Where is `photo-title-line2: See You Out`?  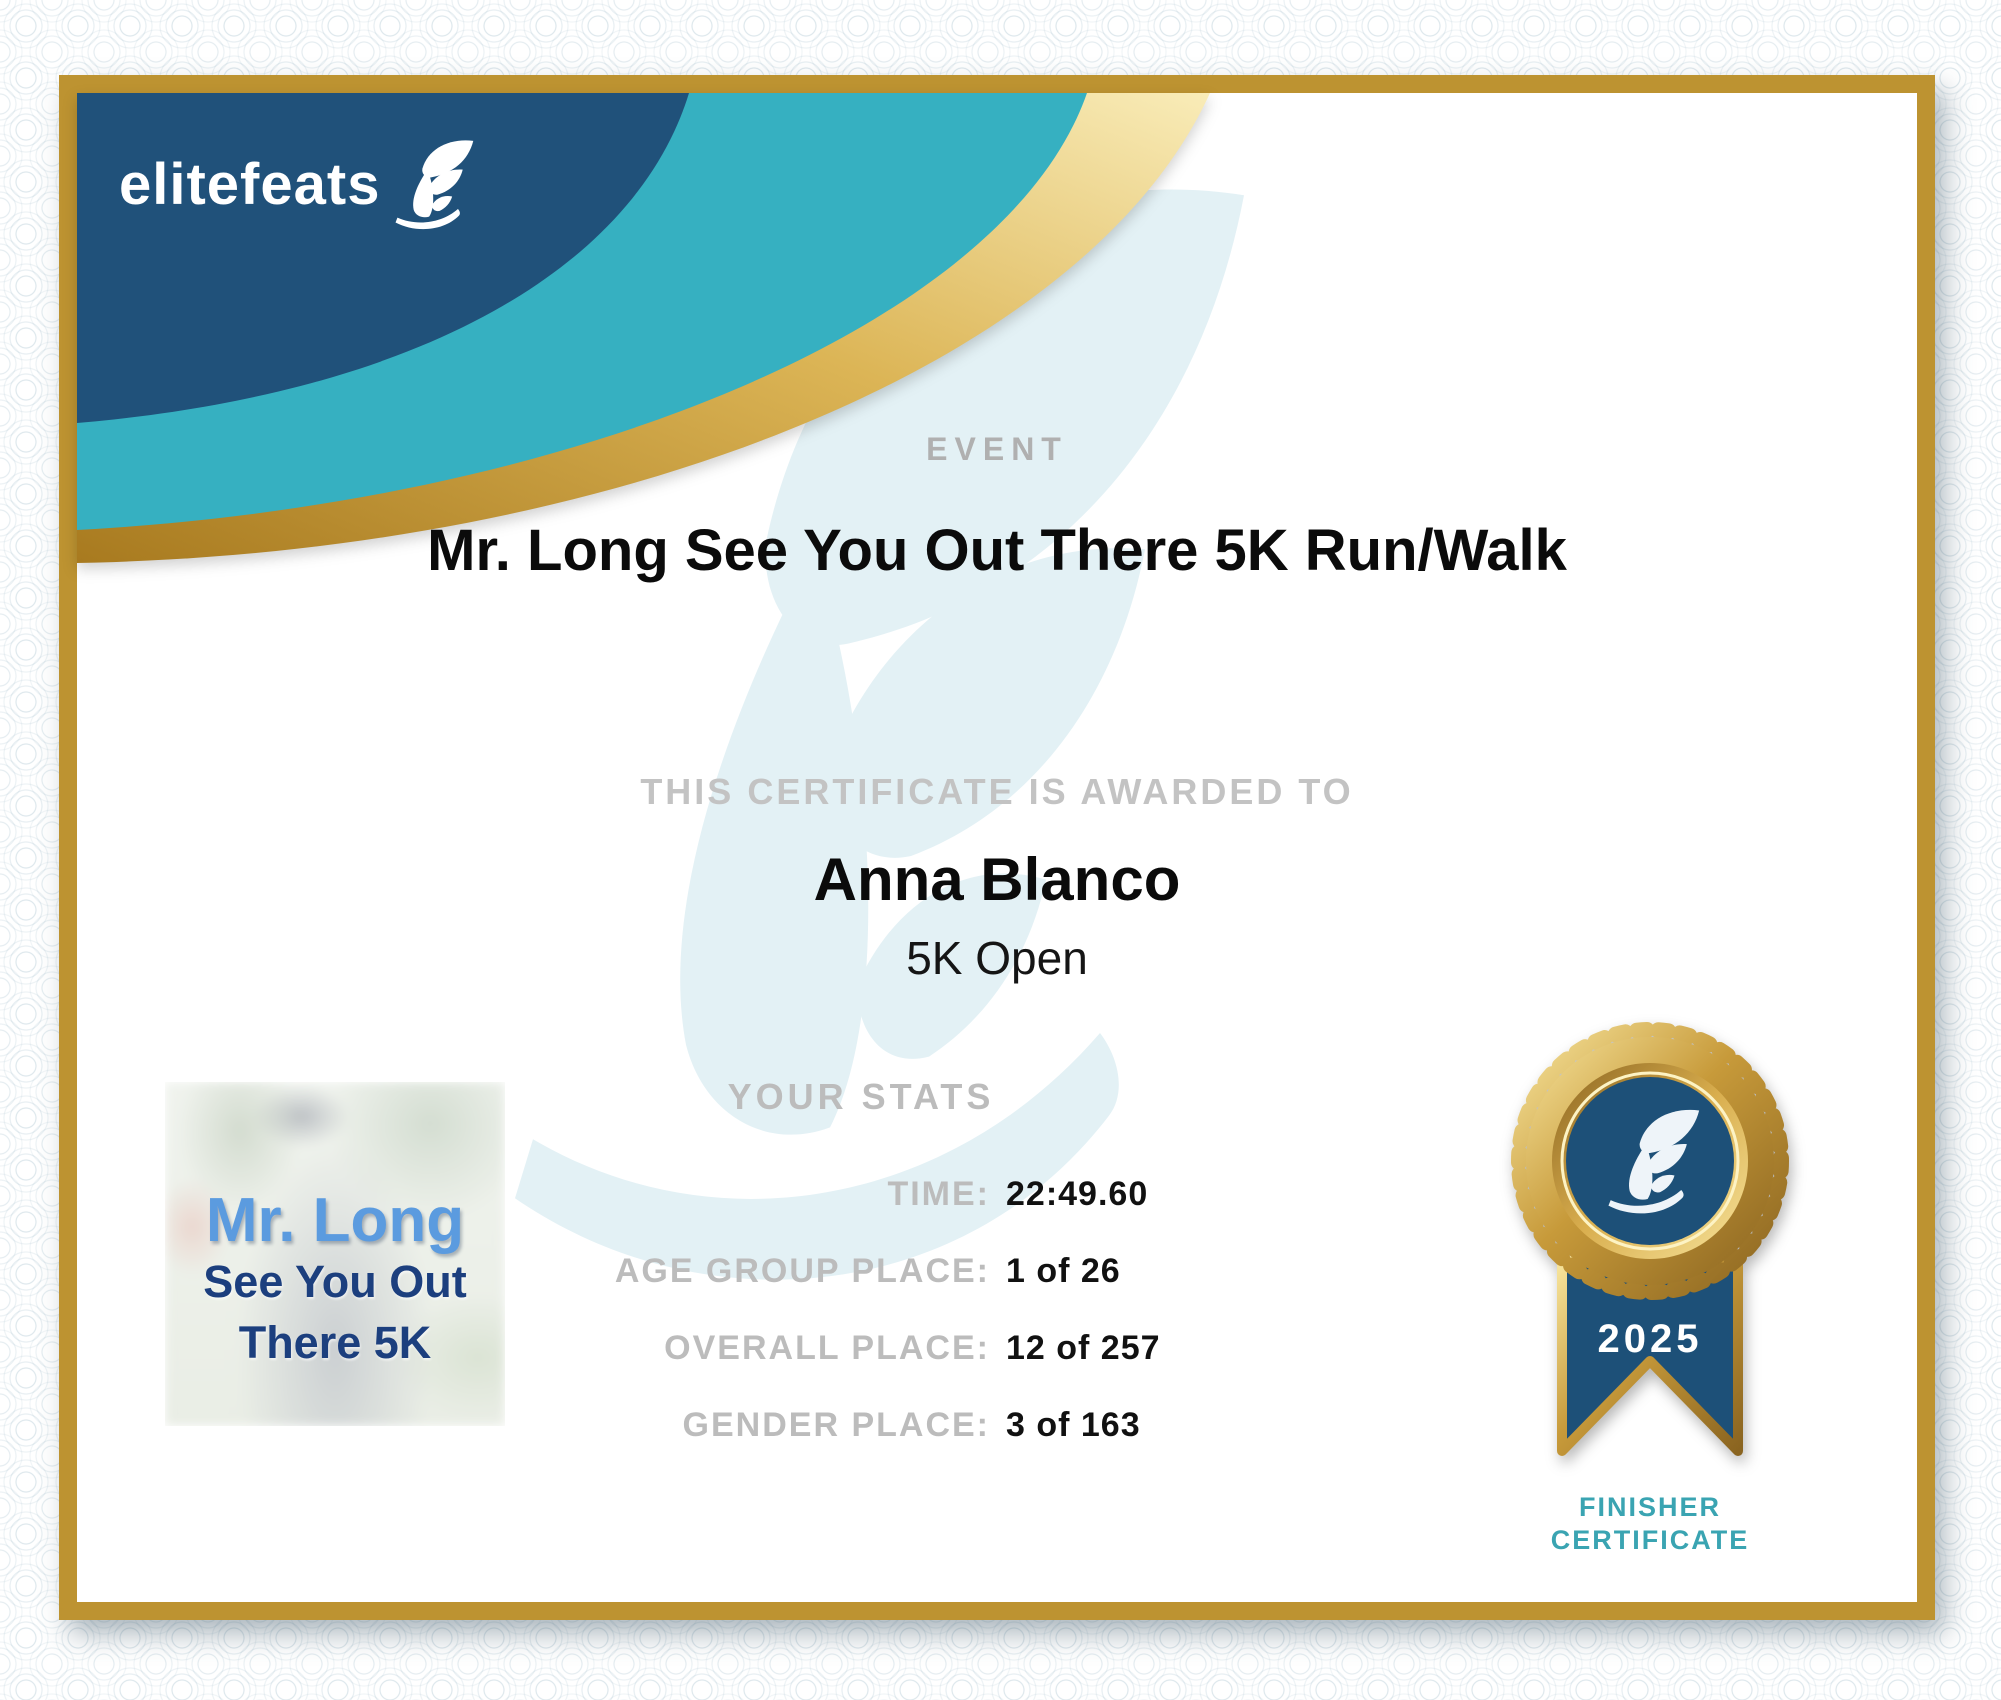 photo-title-line2: See You Out is located at coordinates (335, 1282).